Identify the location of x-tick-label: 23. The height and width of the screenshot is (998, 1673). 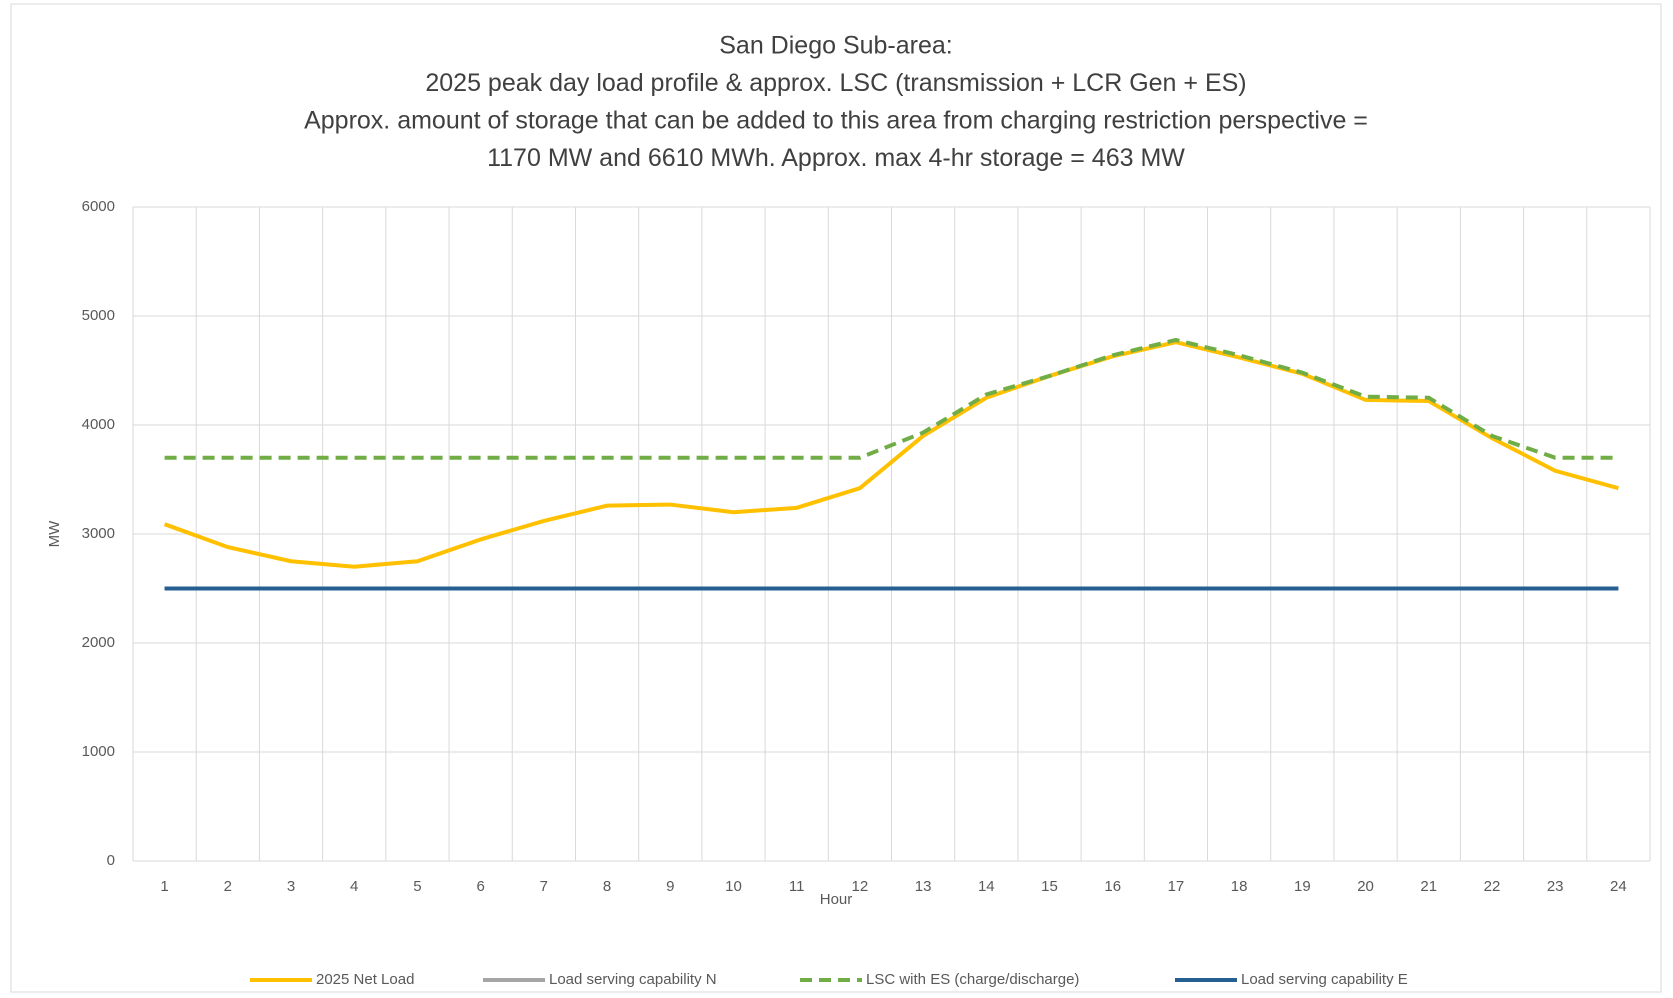
(1555, 886).